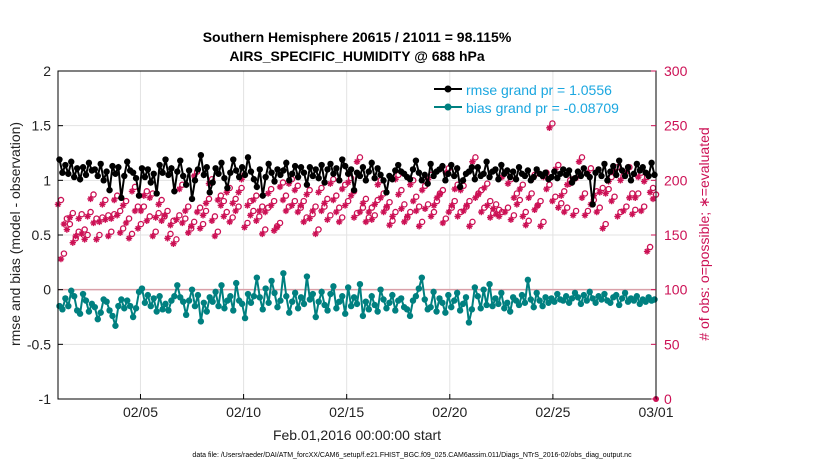 The height and width of the screenshot is (470, 830). I want to click on y2-tick-label-3: 150, so click(676, 235).